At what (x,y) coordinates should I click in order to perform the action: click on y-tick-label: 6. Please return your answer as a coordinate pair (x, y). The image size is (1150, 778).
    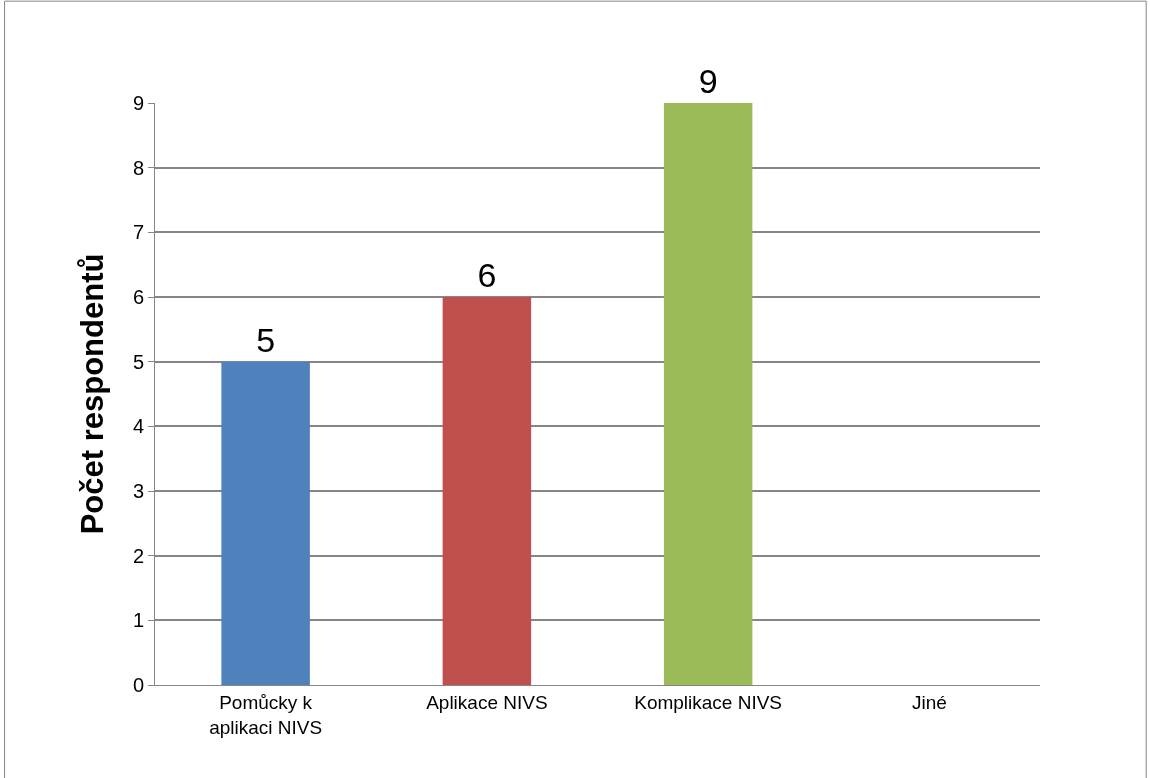
    Looking at the image, I should click on (138, 297).